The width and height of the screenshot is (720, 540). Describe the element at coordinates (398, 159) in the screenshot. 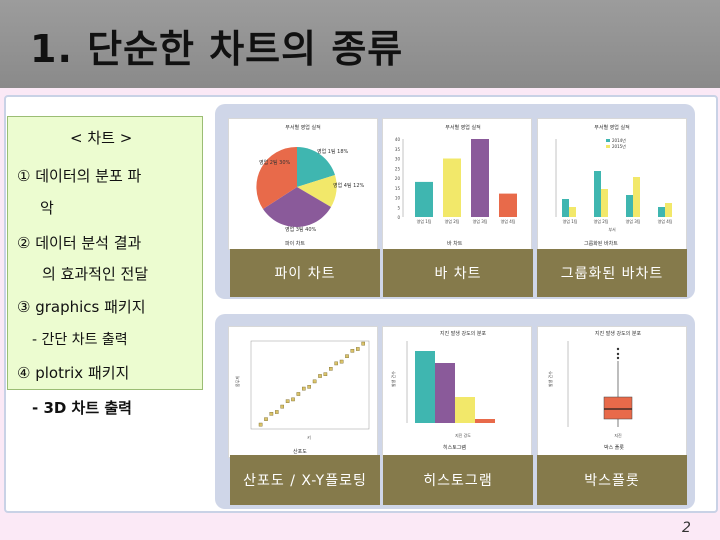

I see `bar-ytick: 30` at that location.